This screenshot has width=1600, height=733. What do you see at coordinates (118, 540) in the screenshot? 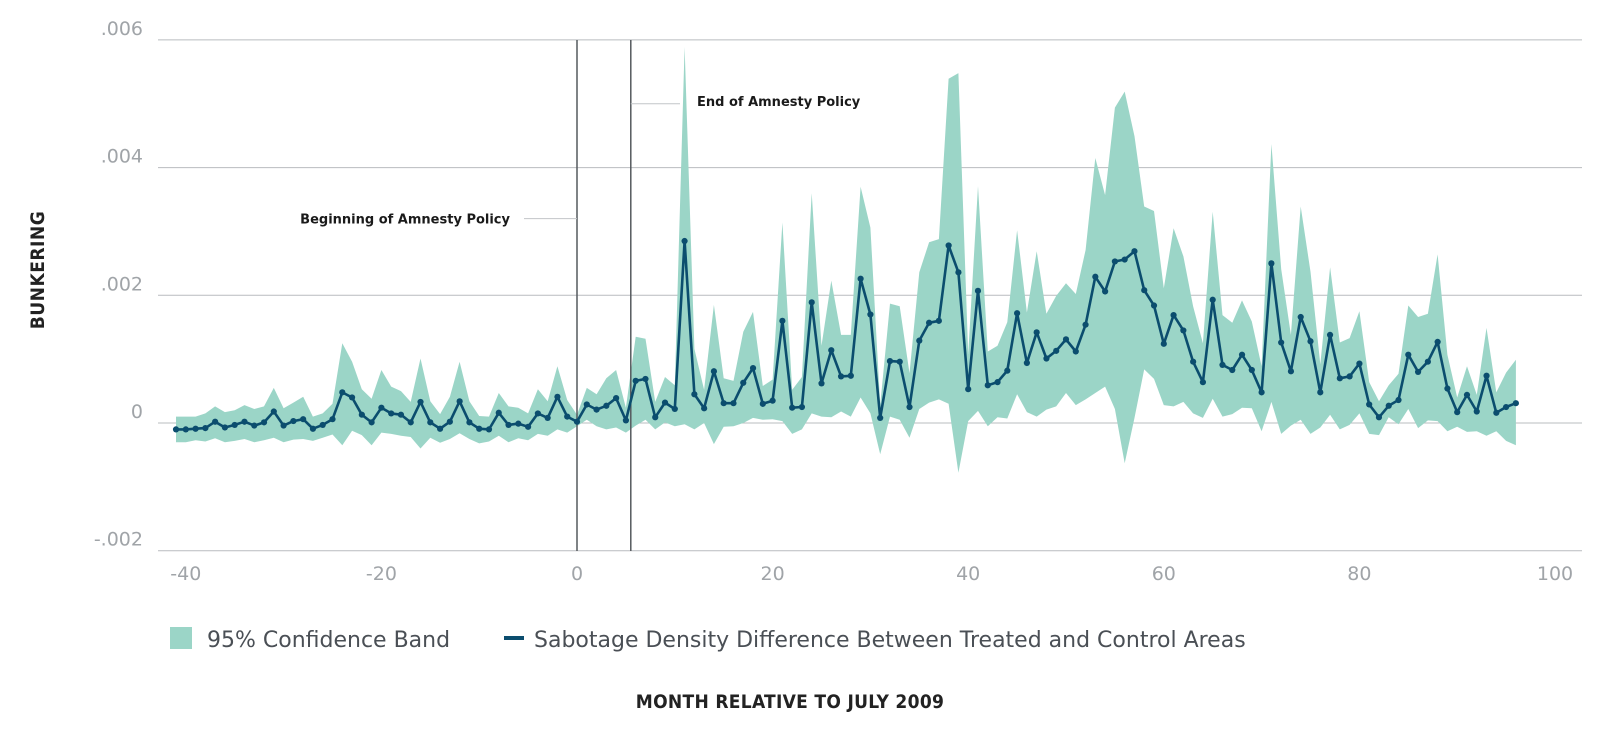
I see `y-tick-label: -.002` at bounding box center [118, 540].